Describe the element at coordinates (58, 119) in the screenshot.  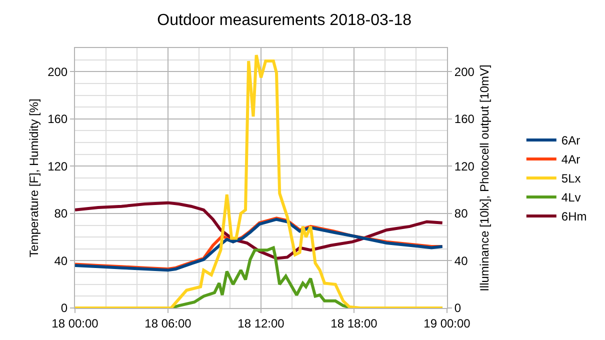
I see `y-tick-label: 160` at that location.